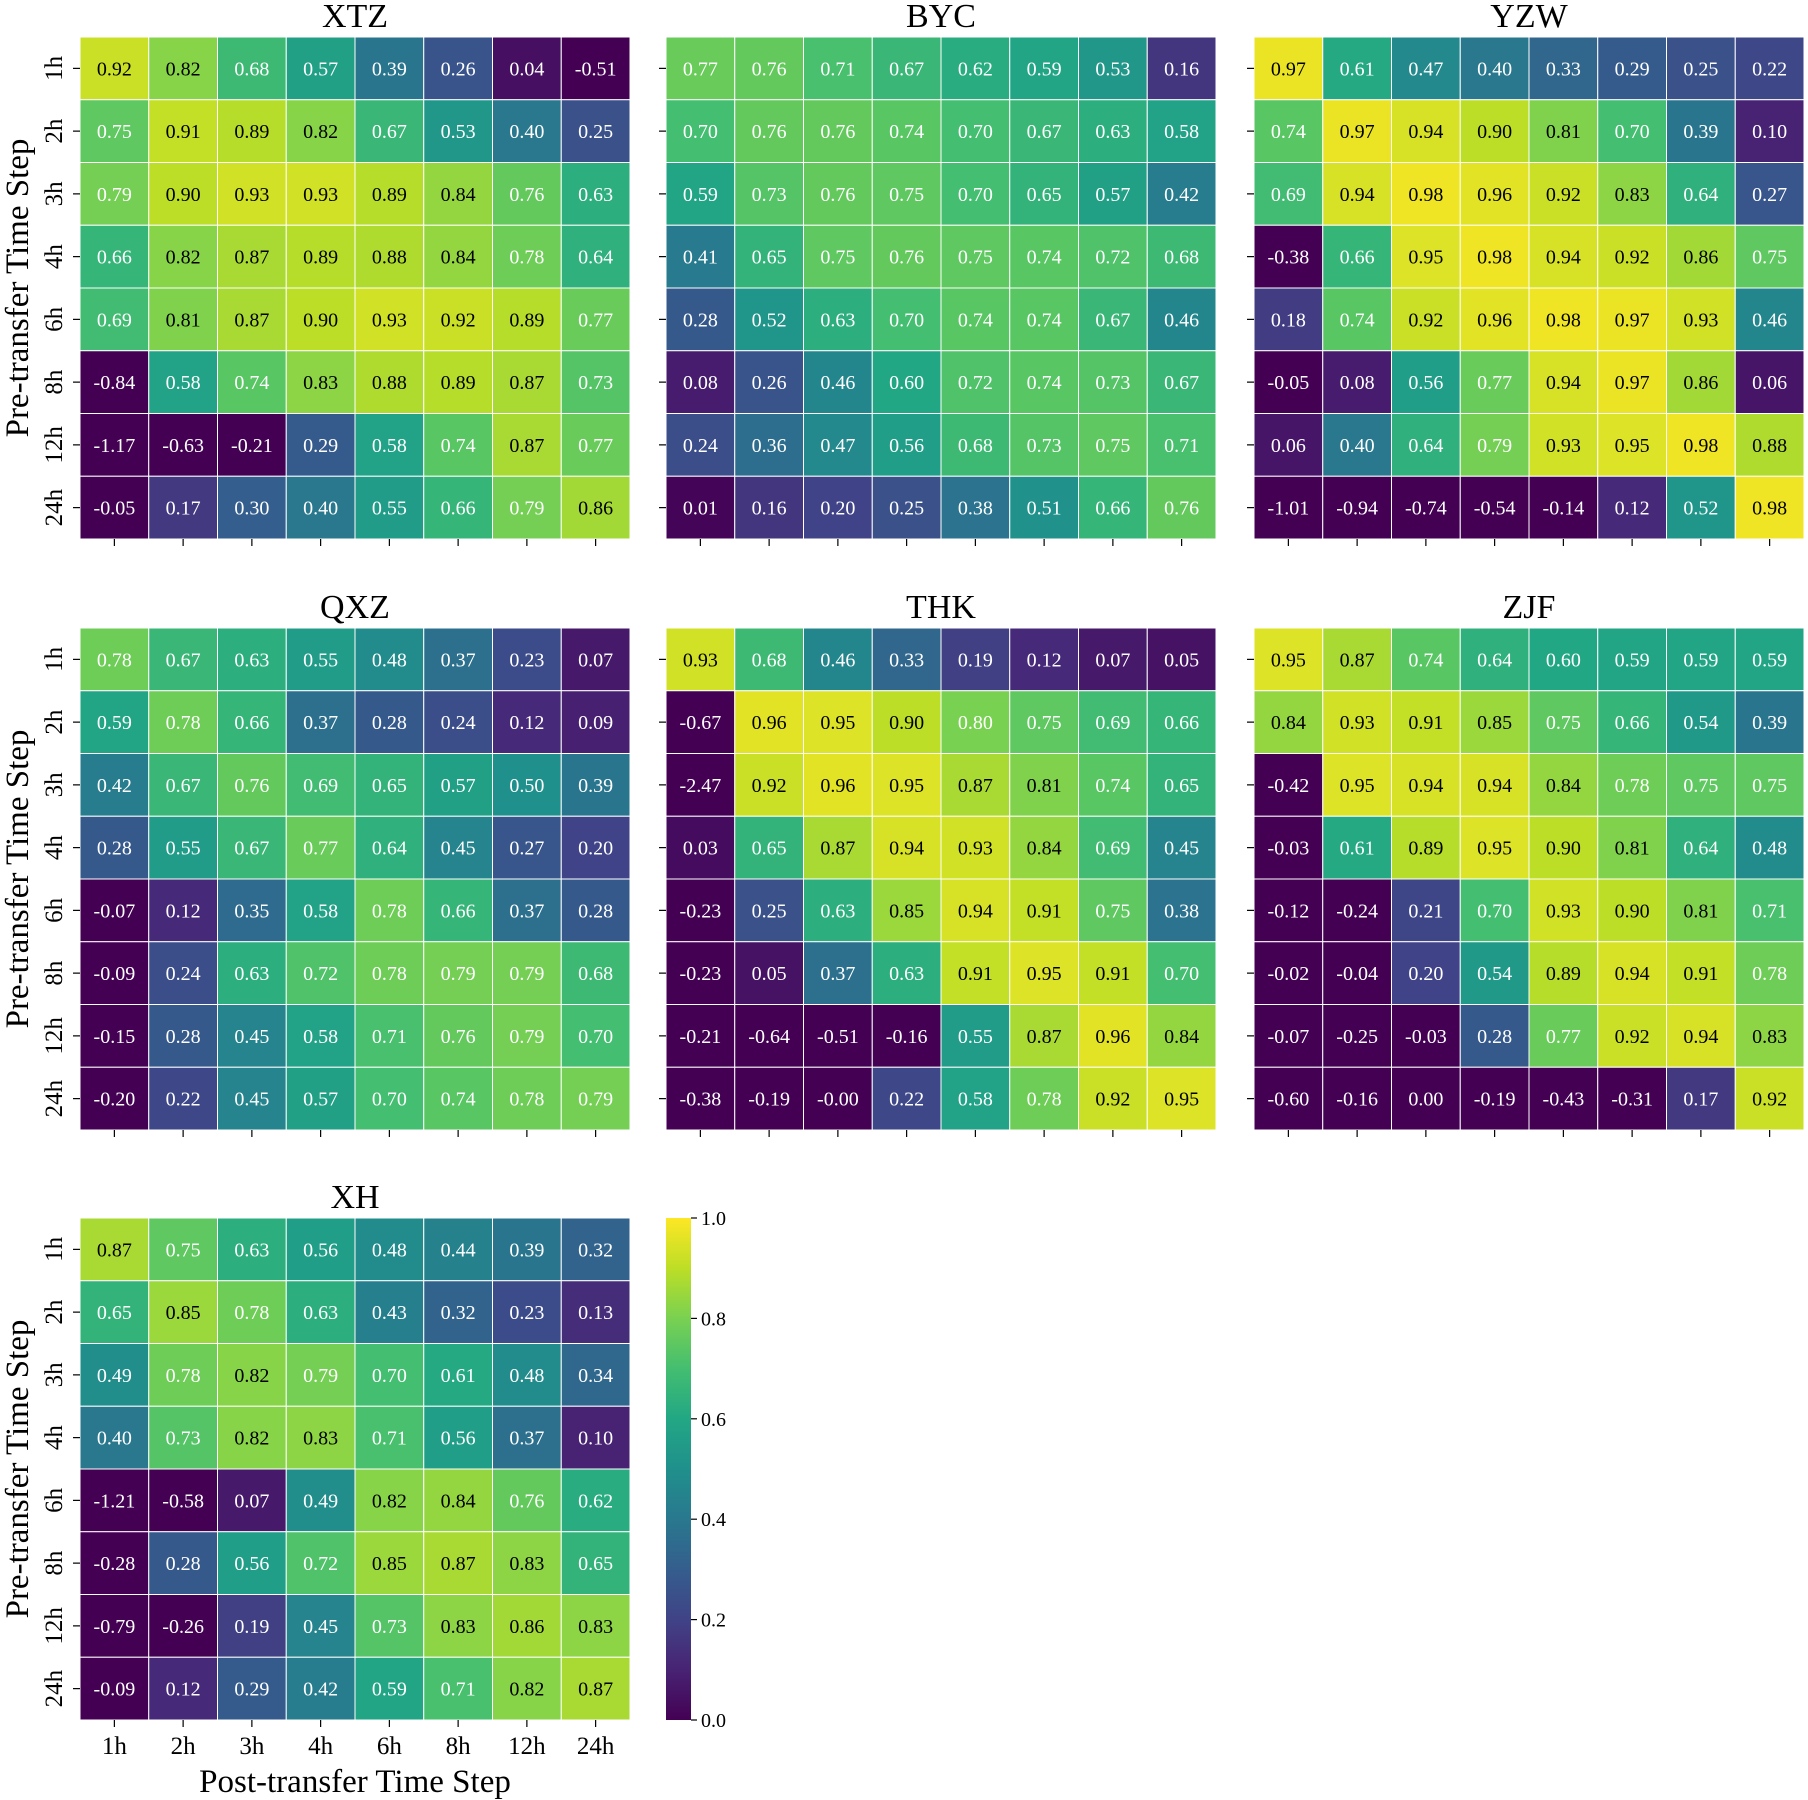 This screenshot has width=1808, height=1800. What do you see at coordinates (115, 1037) in the screenshot?
I see `cell-value-label: -0.15` at bounding box center [115, 1037].